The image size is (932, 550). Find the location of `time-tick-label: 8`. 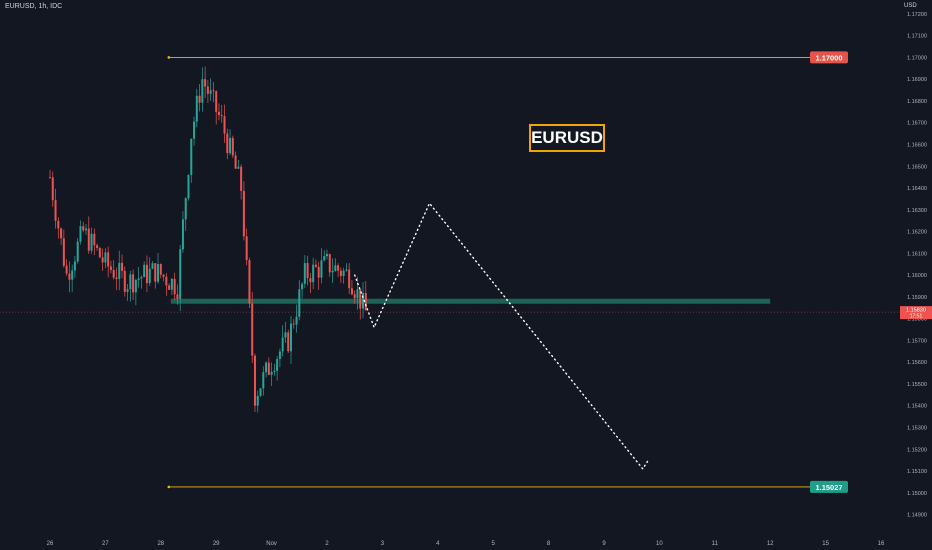

time-tick-label: 8 is located at coordinates (549, 544).